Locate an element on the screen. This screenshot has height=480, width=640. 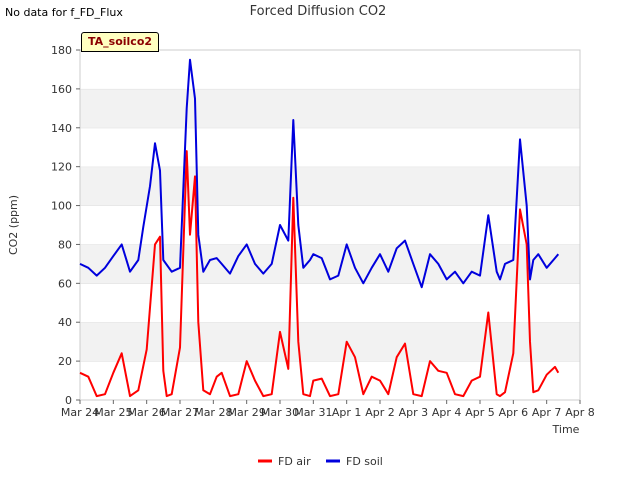
x-tick-label: Mar 28 is located at coordinates (213, 412).